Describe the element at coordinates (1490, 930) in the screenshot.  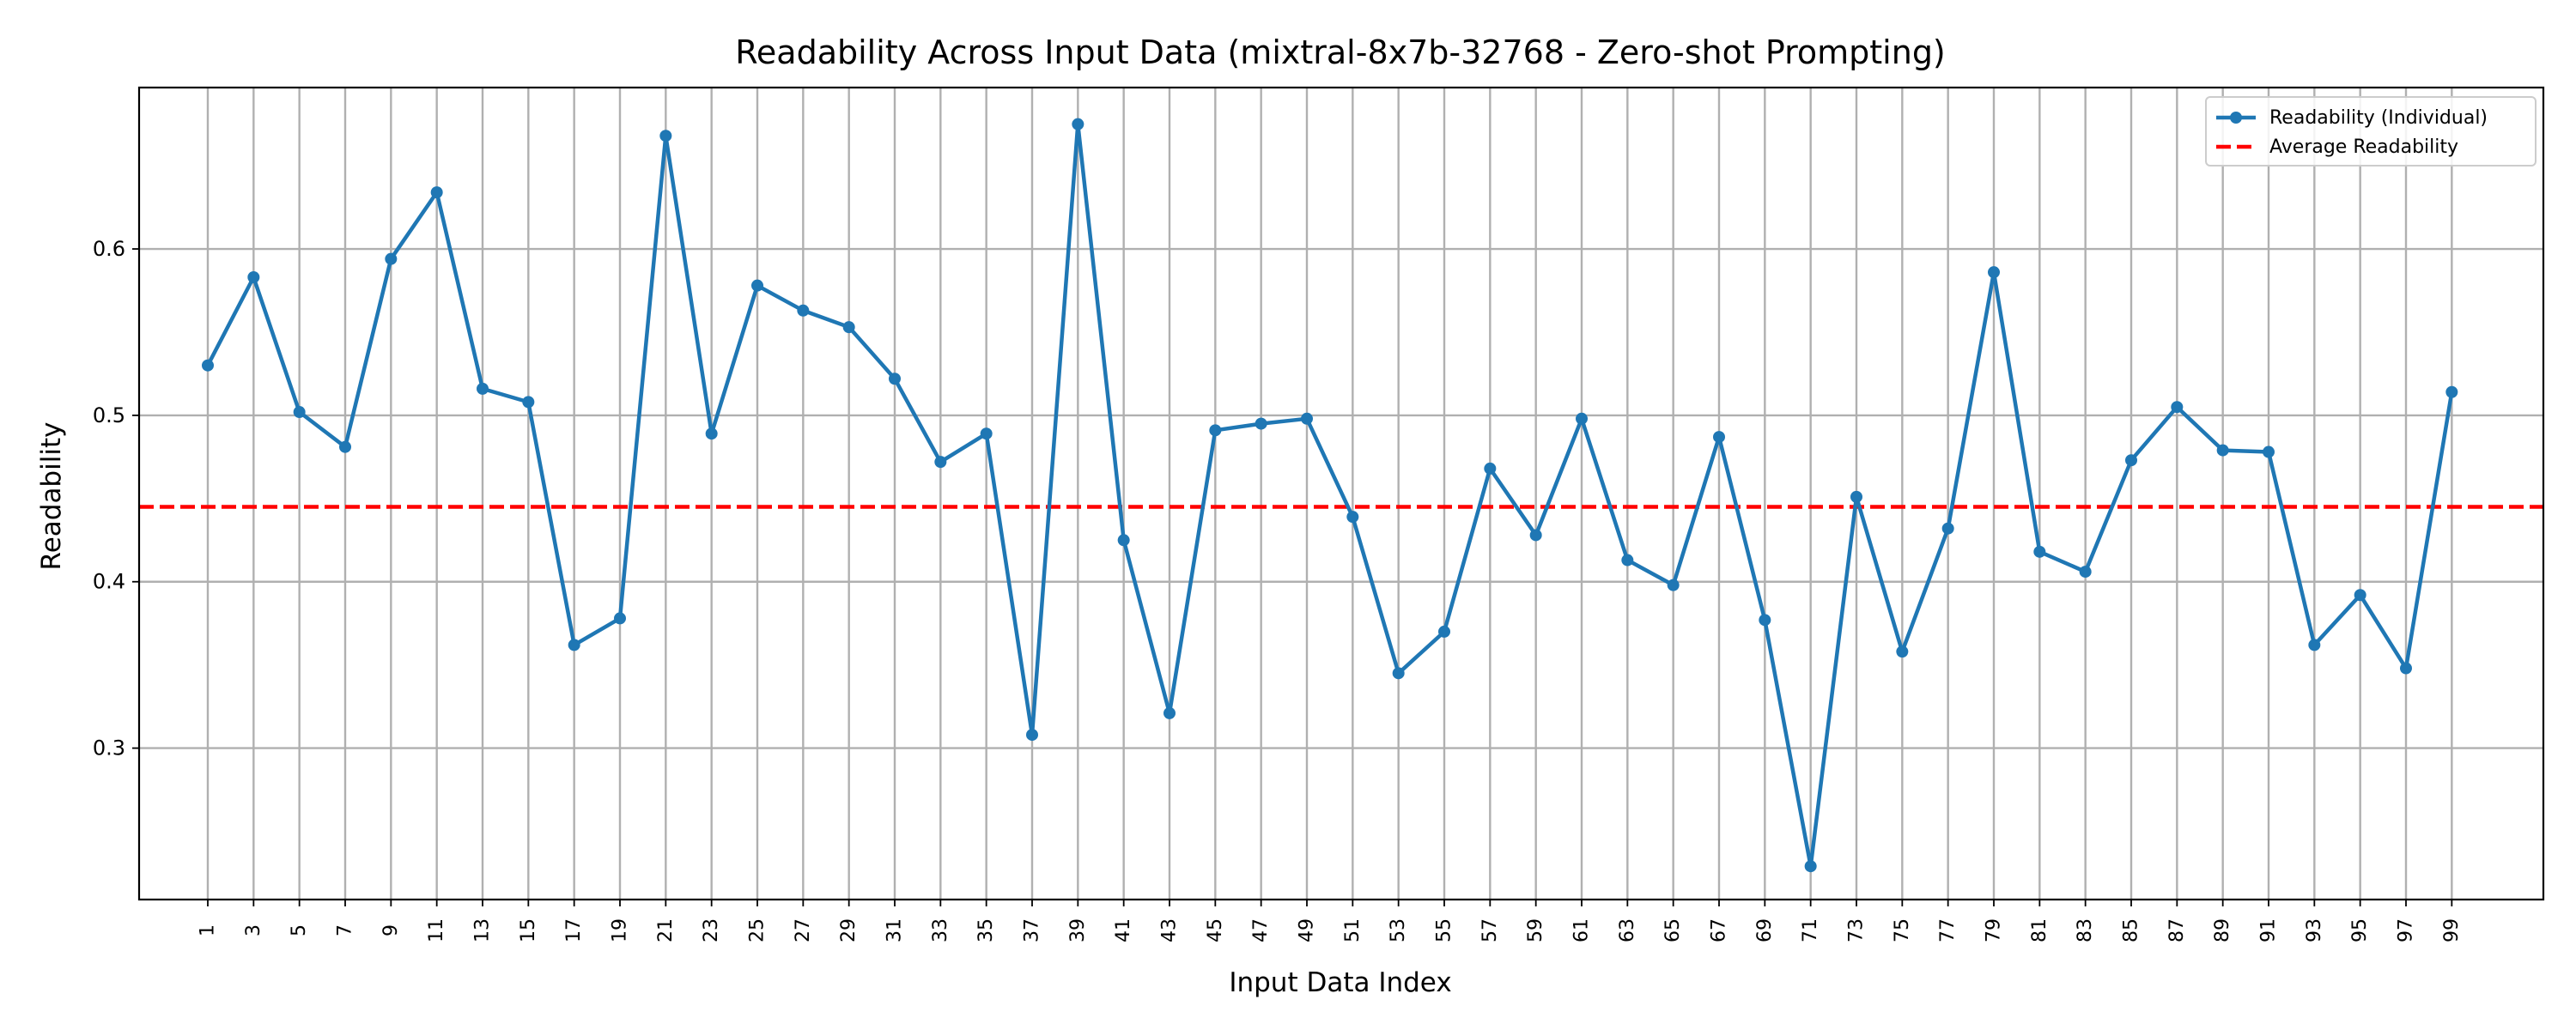
I see `x-tick-label: 57` at that location.